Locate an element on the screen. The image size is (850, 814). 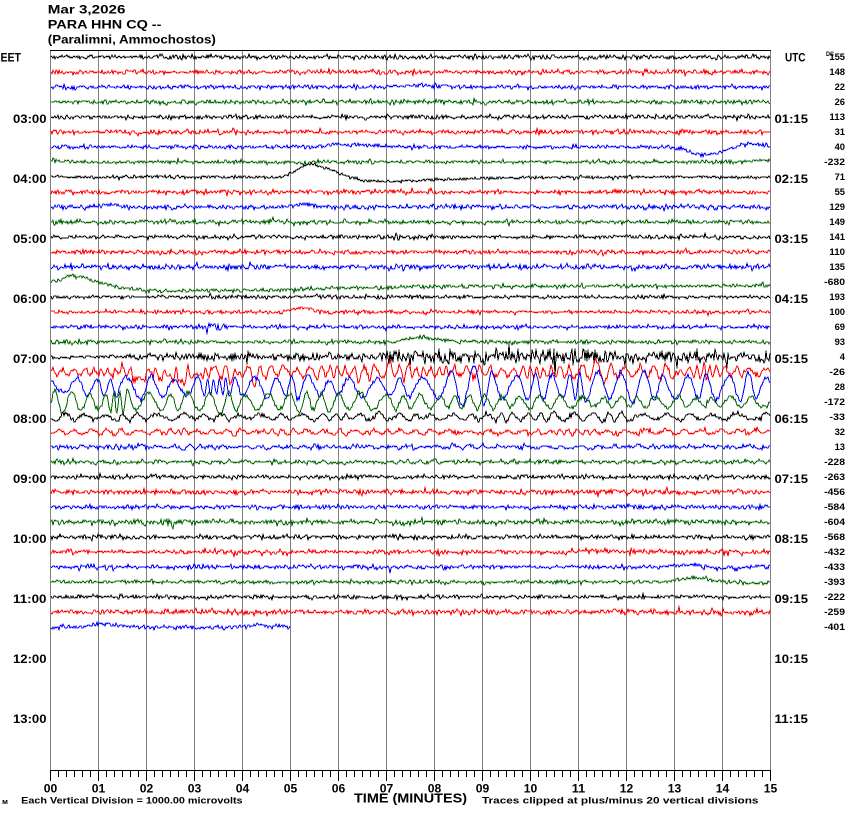
svg-text: 32 is located at coordinates (840, 432).